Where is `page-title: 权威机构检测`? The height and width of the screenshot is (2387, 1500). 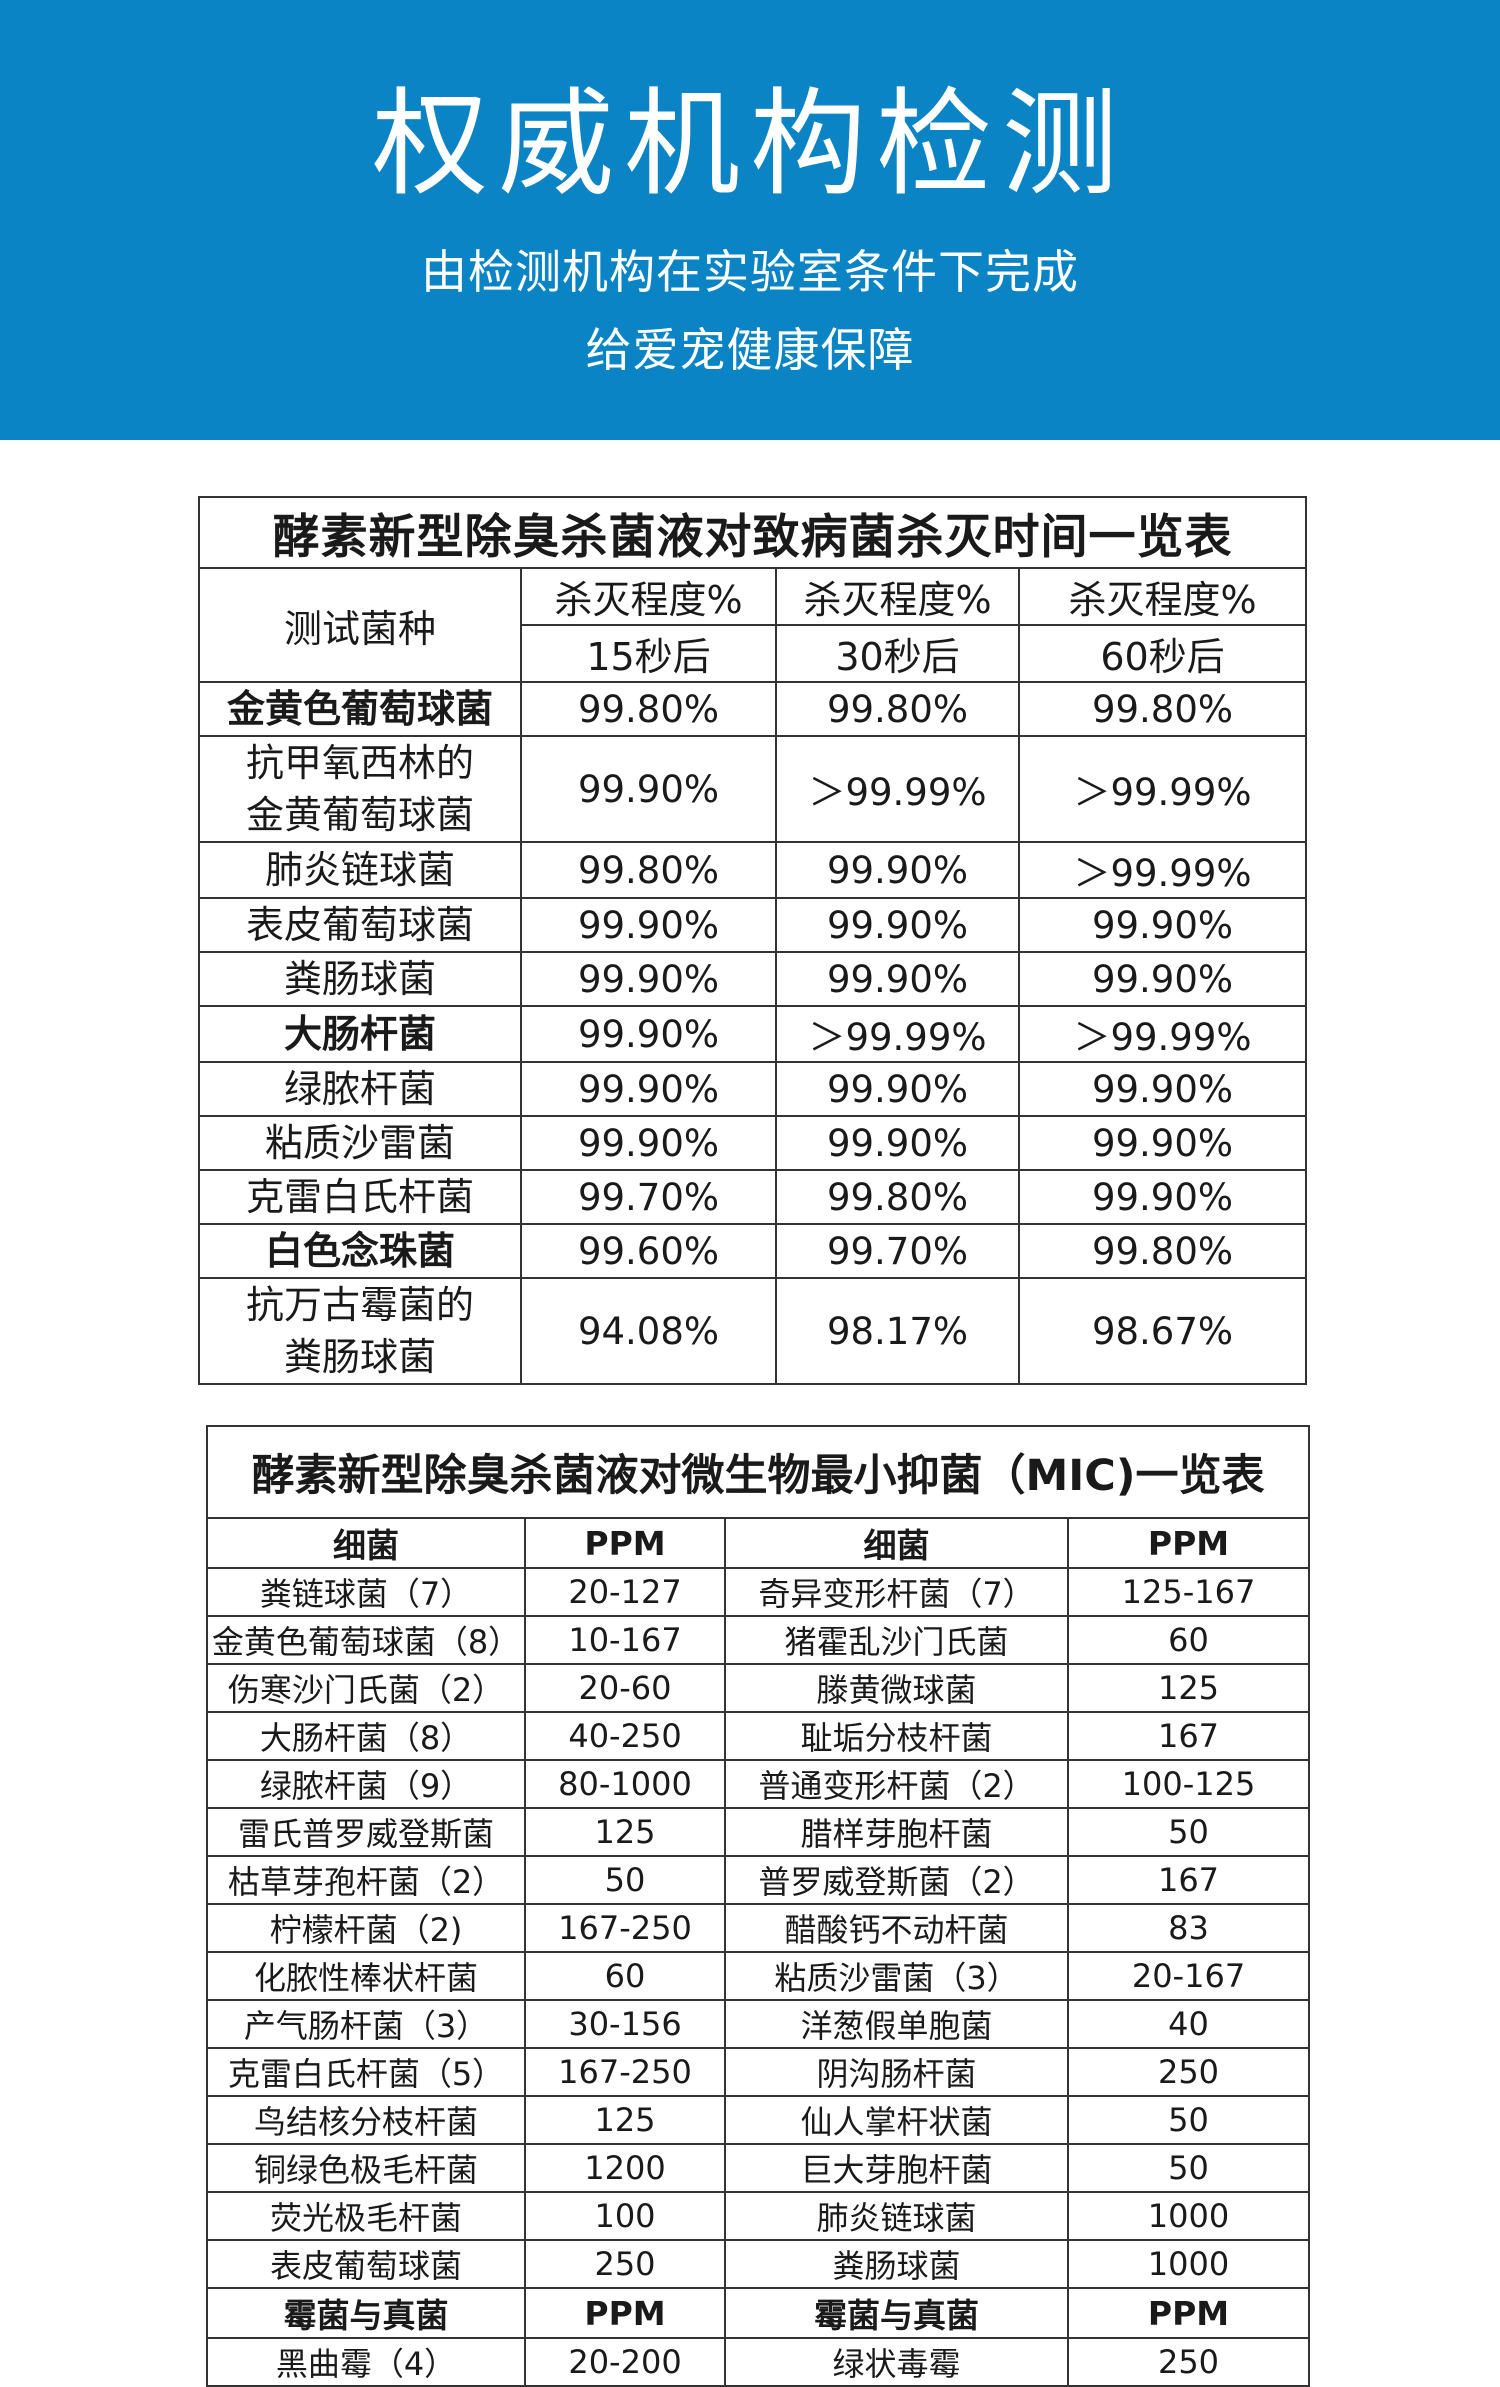 page-title: 权威机构检测 is located at coordinates (750, 144).